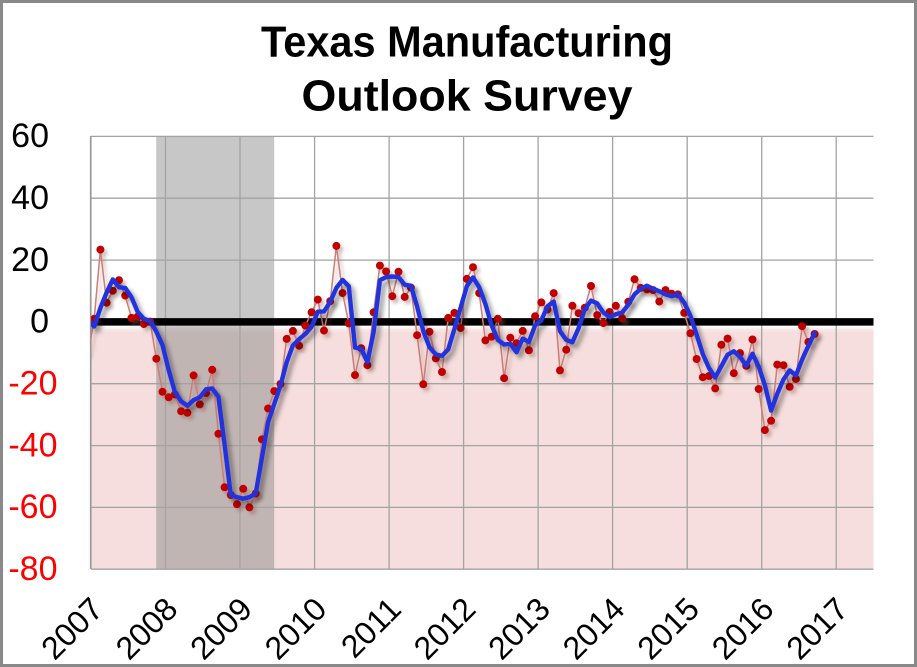  What do you see at coordinates (467, 42) in the screenshot?
I see `svg-text: Texas Manufacturing` at bounding box center [467, 42].